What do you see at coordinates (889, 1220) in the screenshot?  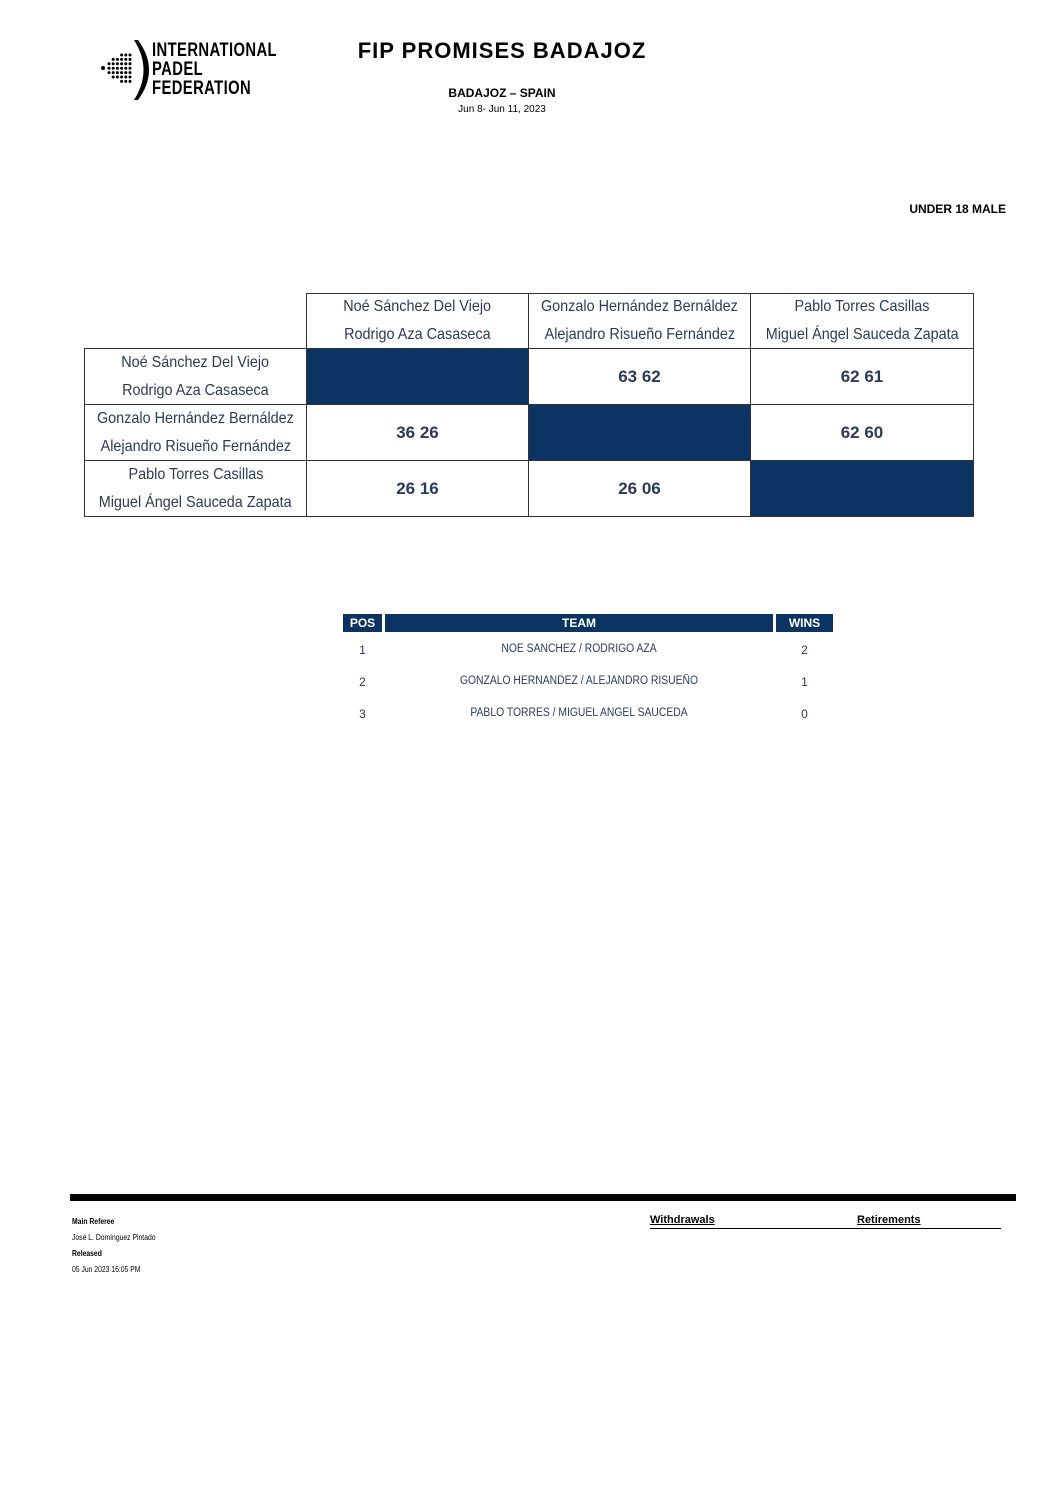 I see `retirements-label: Retirements` at bounding box center [889, 1220].